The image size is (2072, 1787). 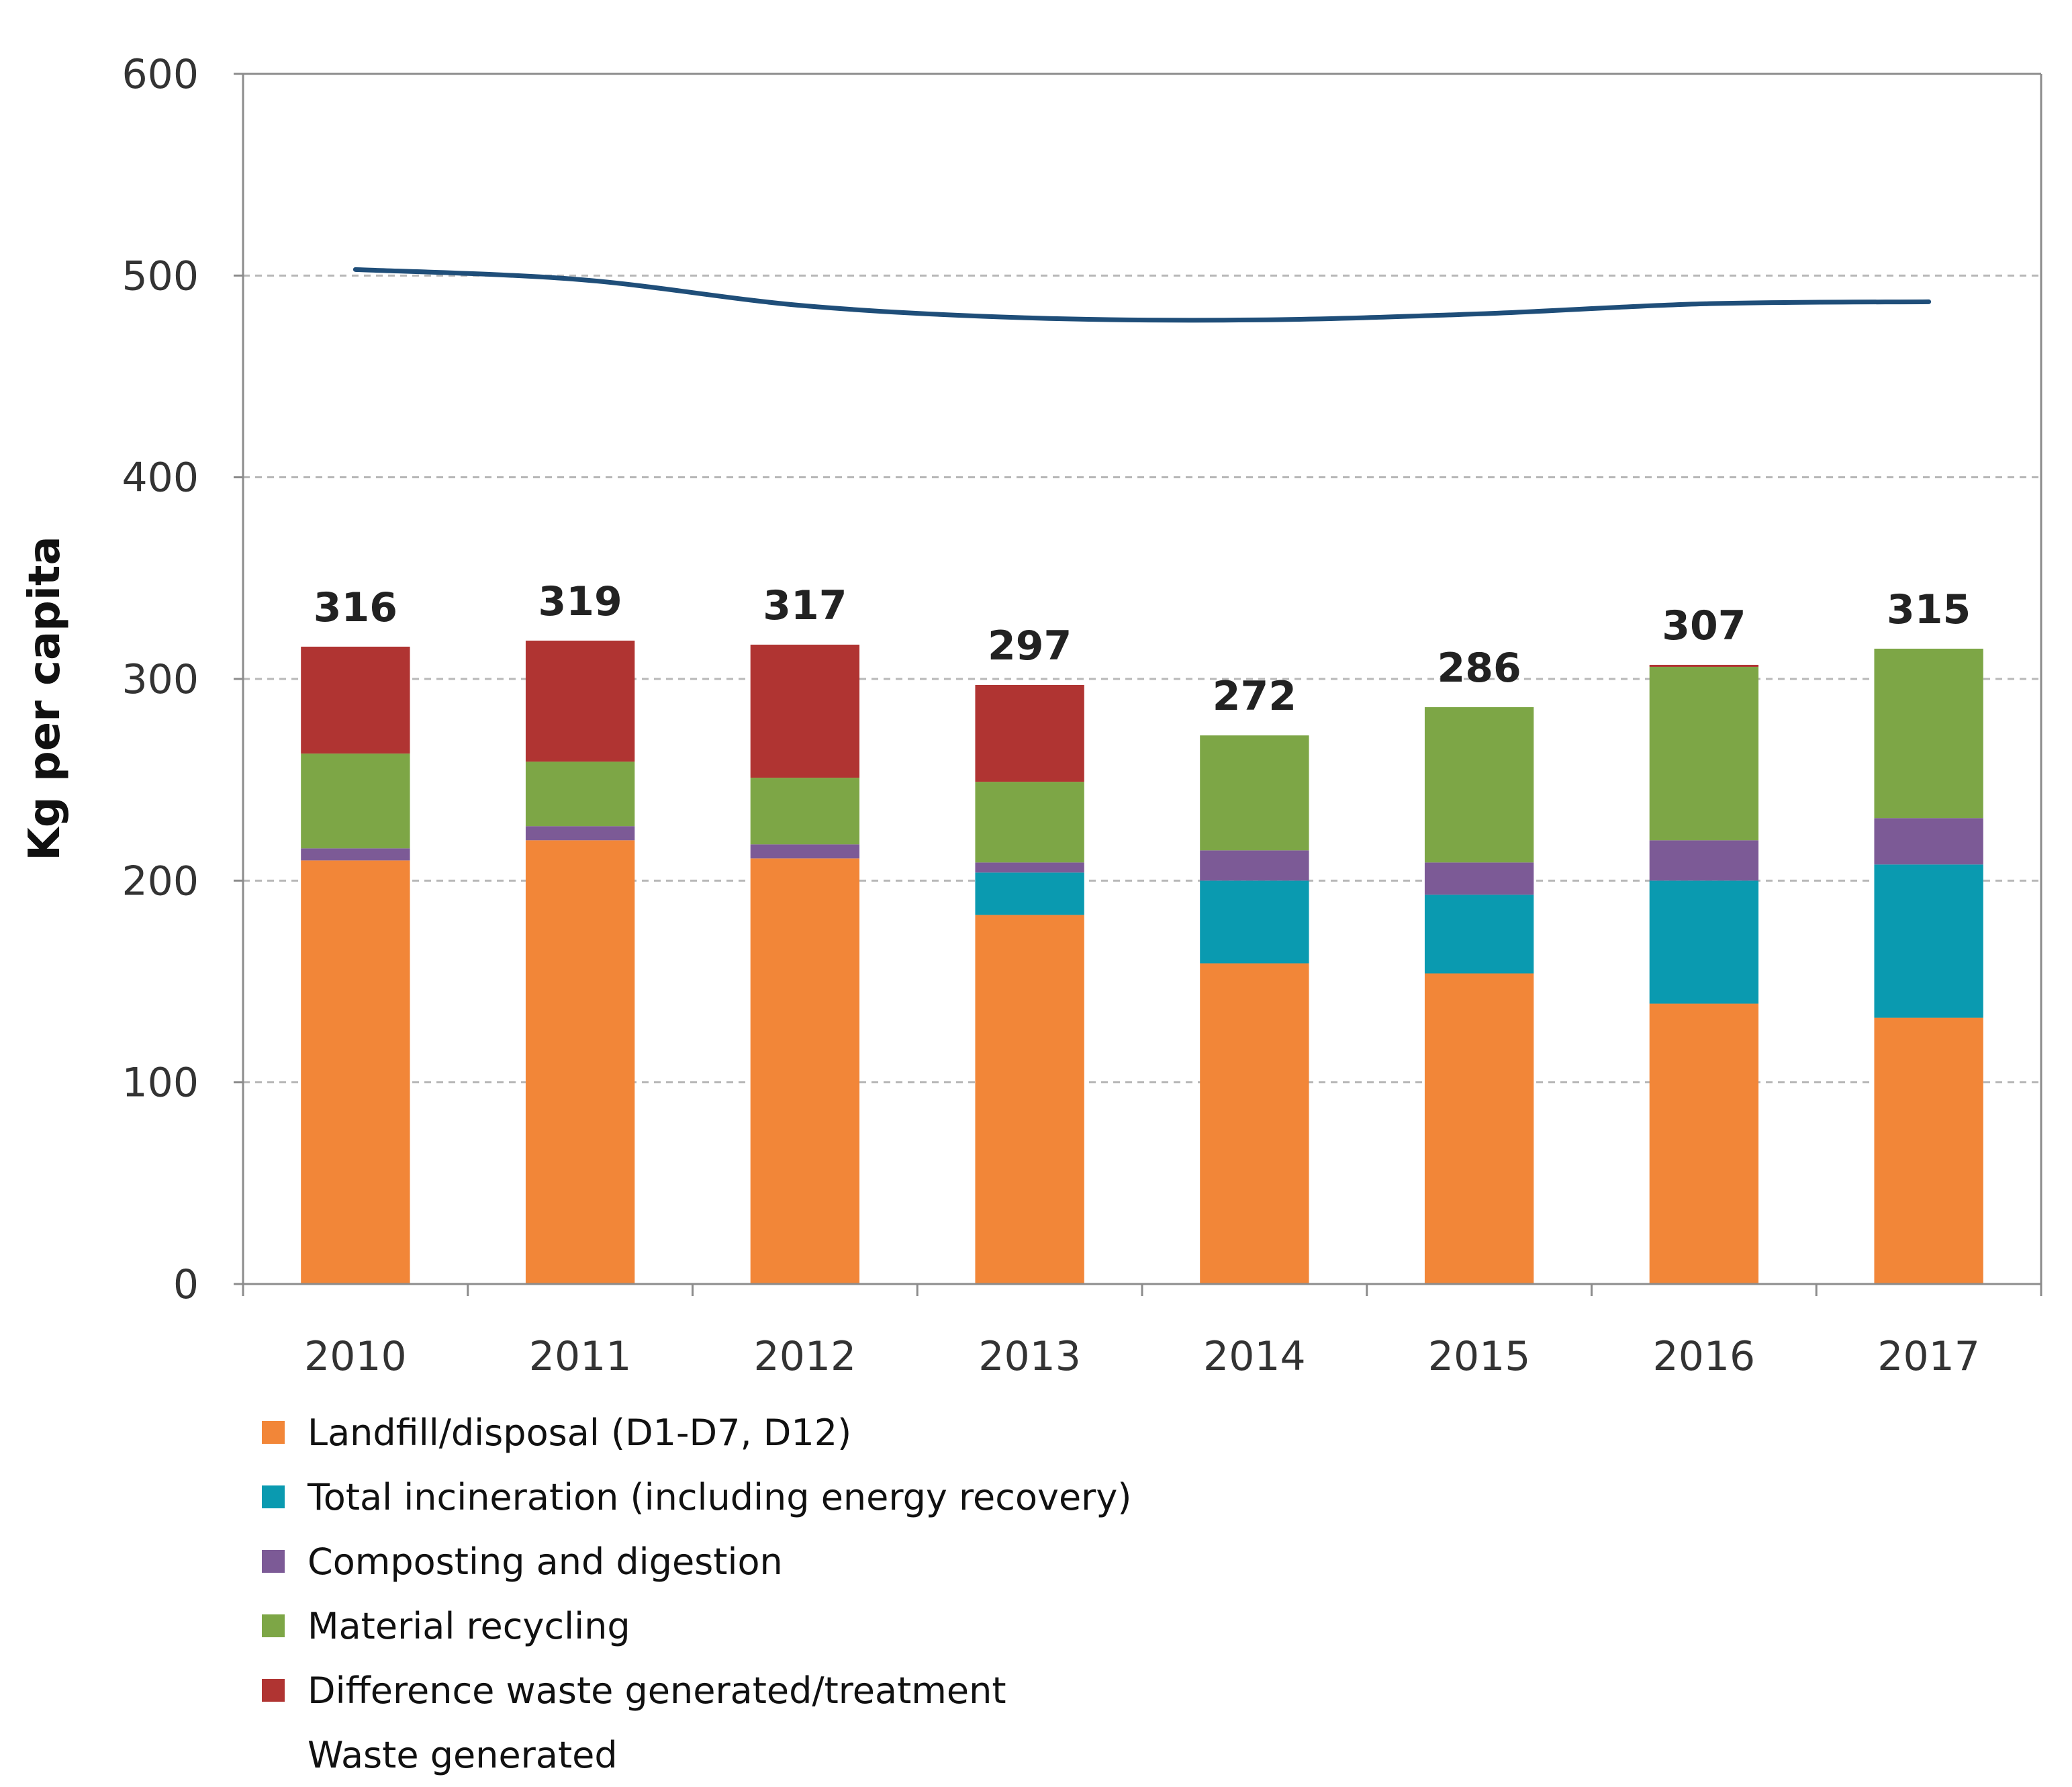 I want to click on bar-total-label: 272, so click(x=1255, y=696).